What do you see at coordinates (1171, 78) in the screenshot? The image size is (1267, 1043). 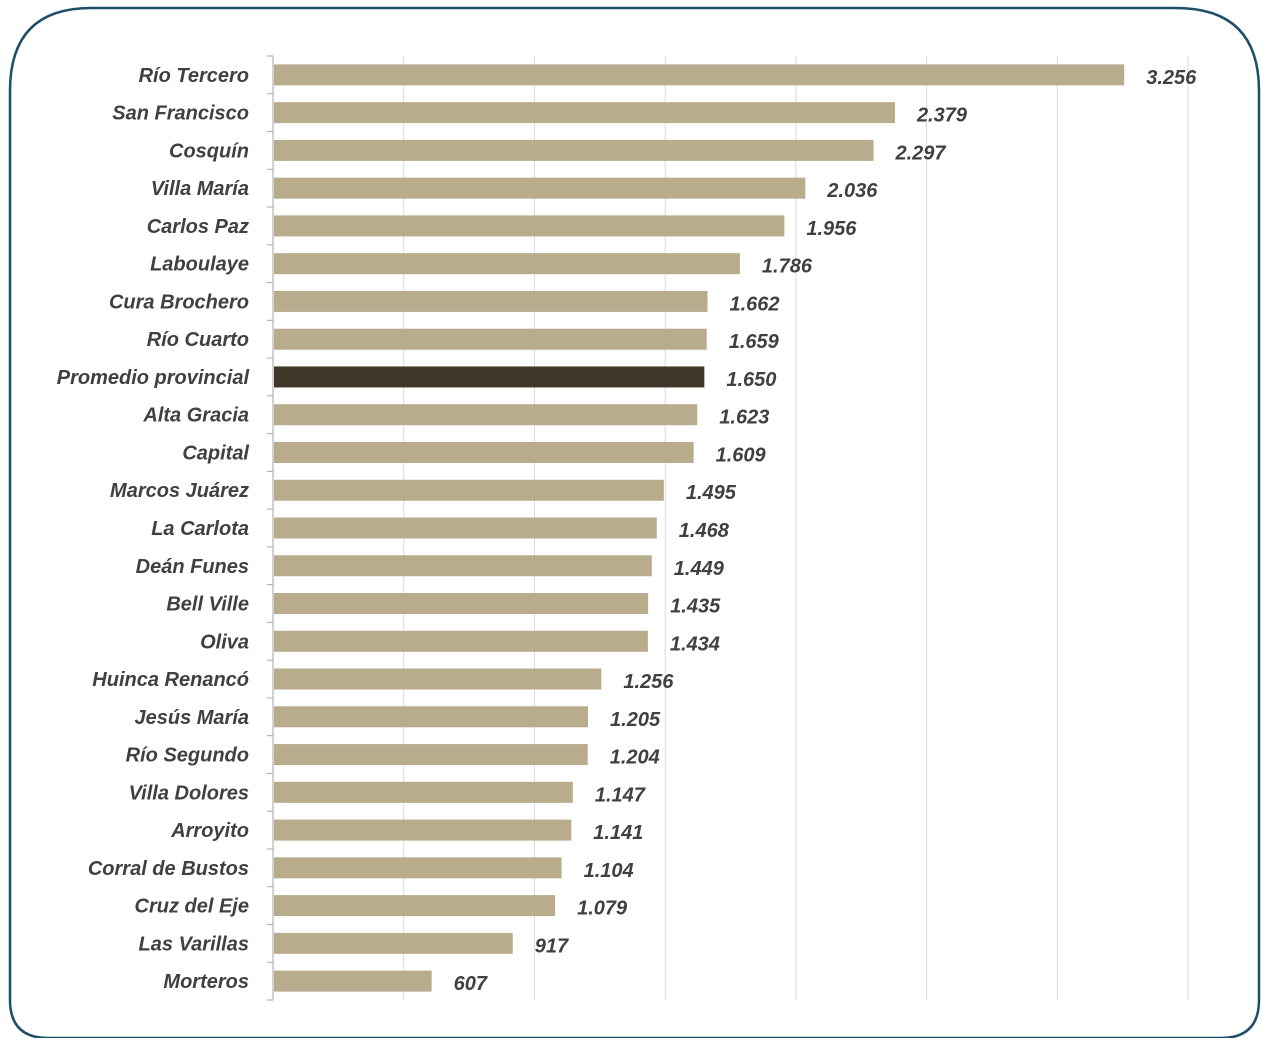 I see `value-label: 3.256` at bounding box center [1171, 78].